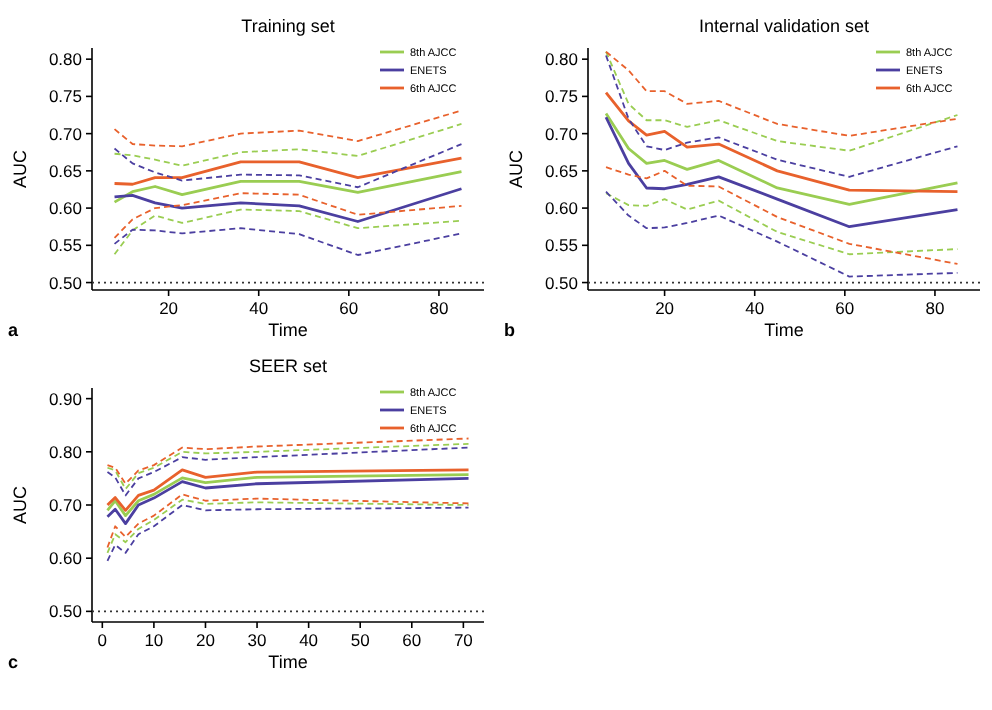  I want to click on chart-title: Training set, so click(288, 26).